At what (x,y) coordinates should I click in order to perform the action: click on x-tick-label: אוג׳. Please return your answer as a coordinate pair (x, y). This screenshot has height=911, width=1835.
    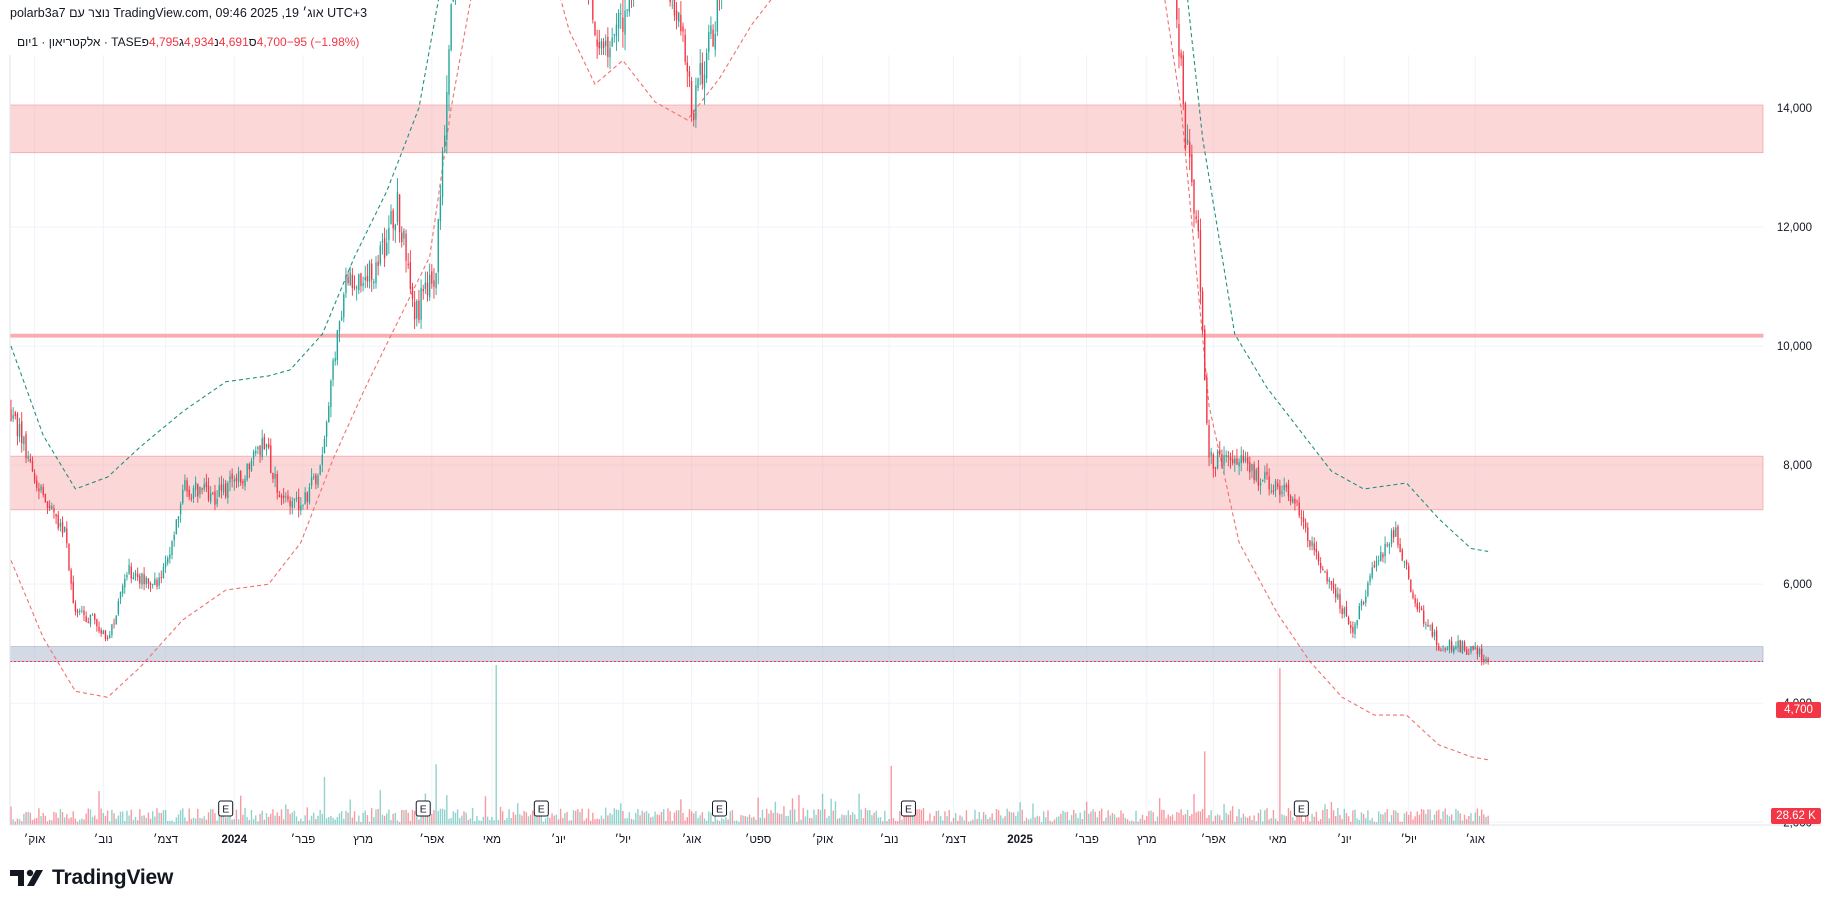
    Looking at the image, I should click on (692, 839).